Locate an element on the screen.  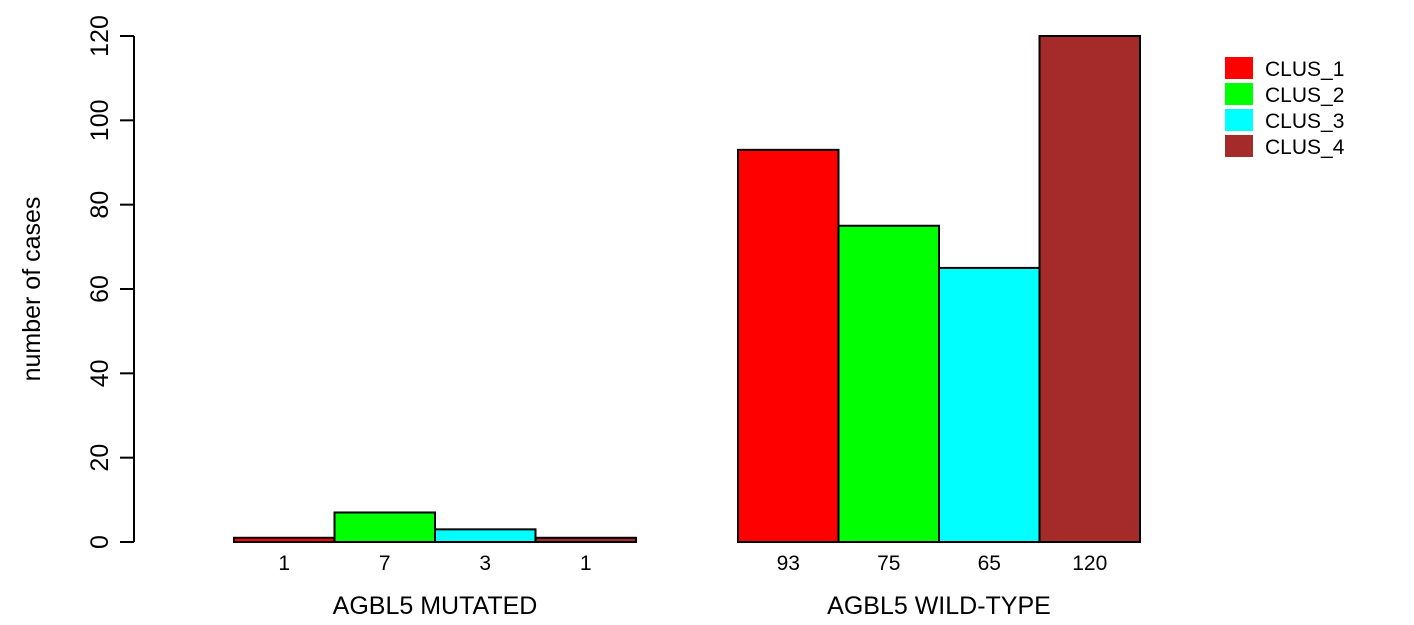
bar-clus-1-mutated is located at coordinates (284, 539).